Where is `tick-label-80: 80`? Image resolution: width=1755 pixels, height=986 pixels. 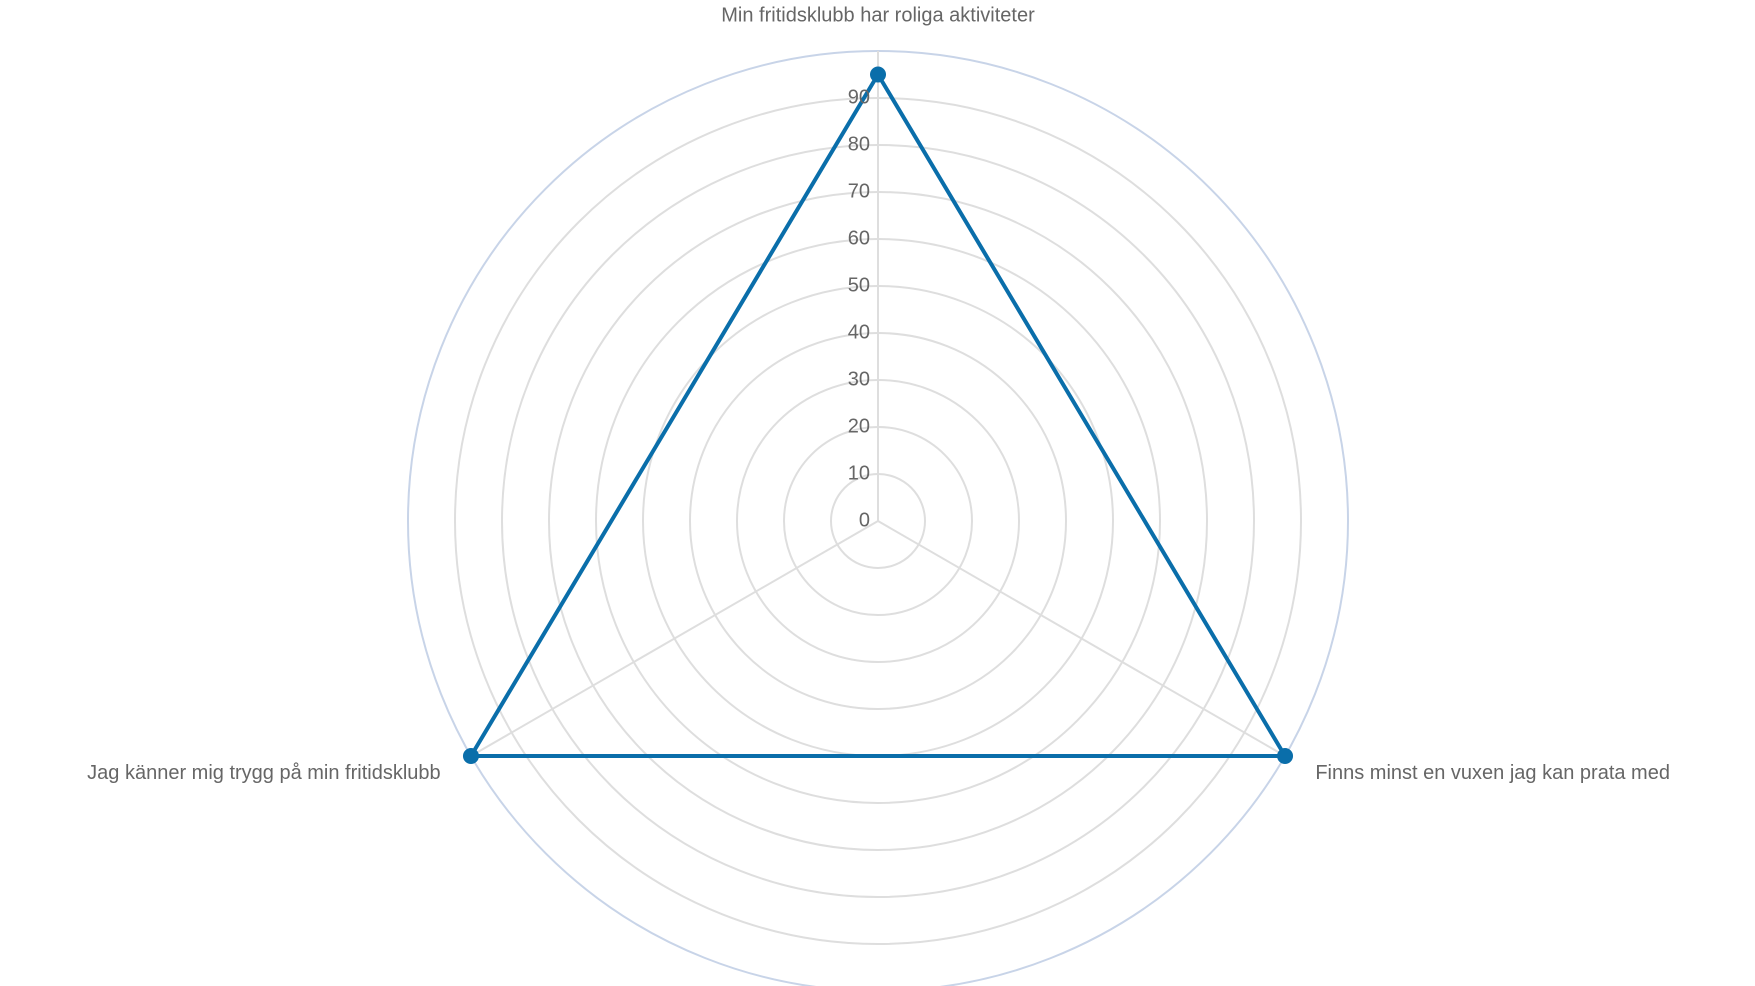 tick-label-80: 80 is located at coordinates (859, 144).